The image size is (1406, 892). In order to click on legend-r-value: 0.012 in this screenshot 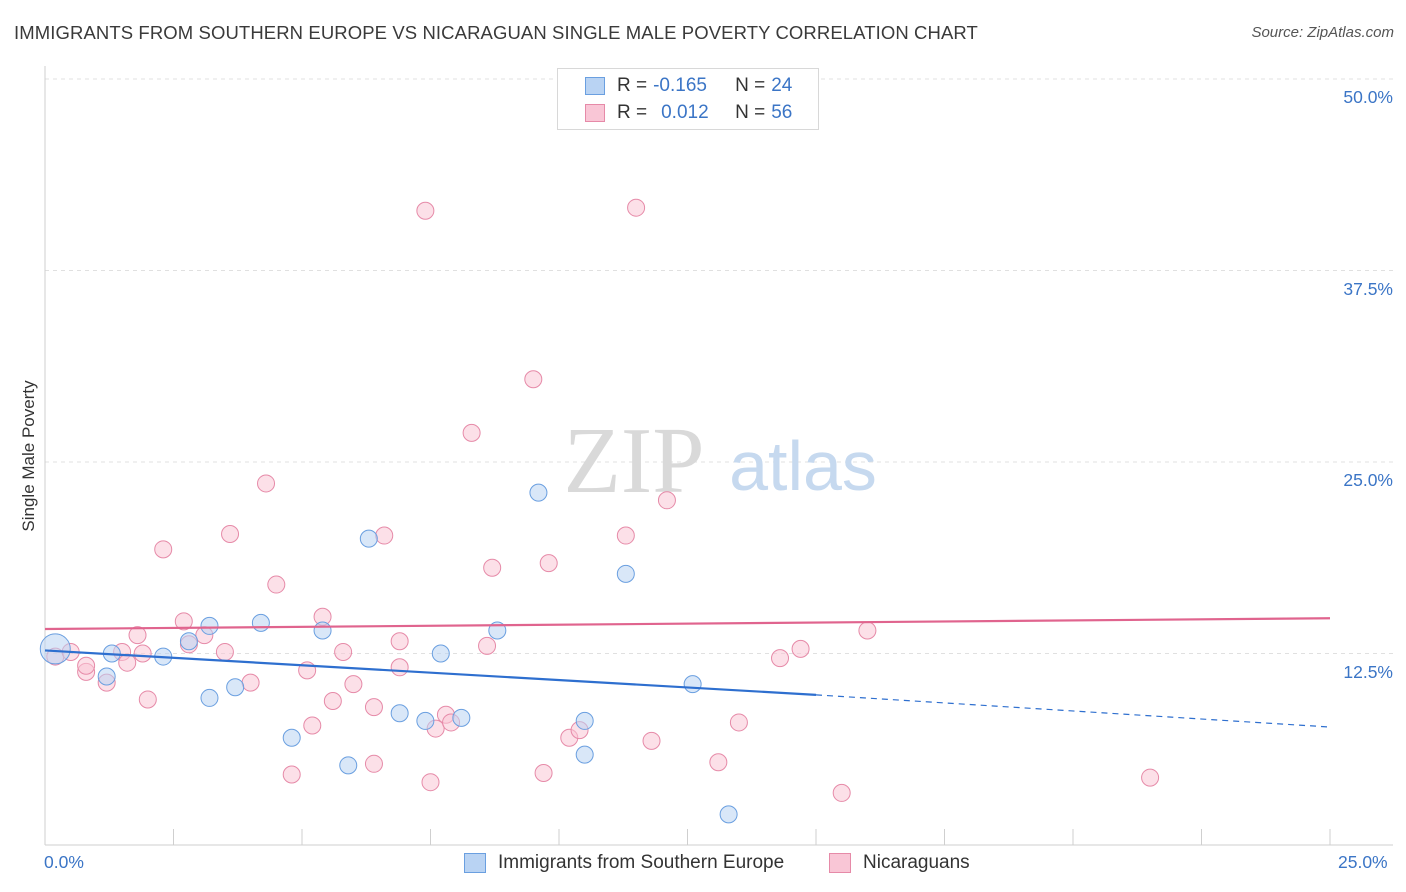, I will do `click(685, 112)`.